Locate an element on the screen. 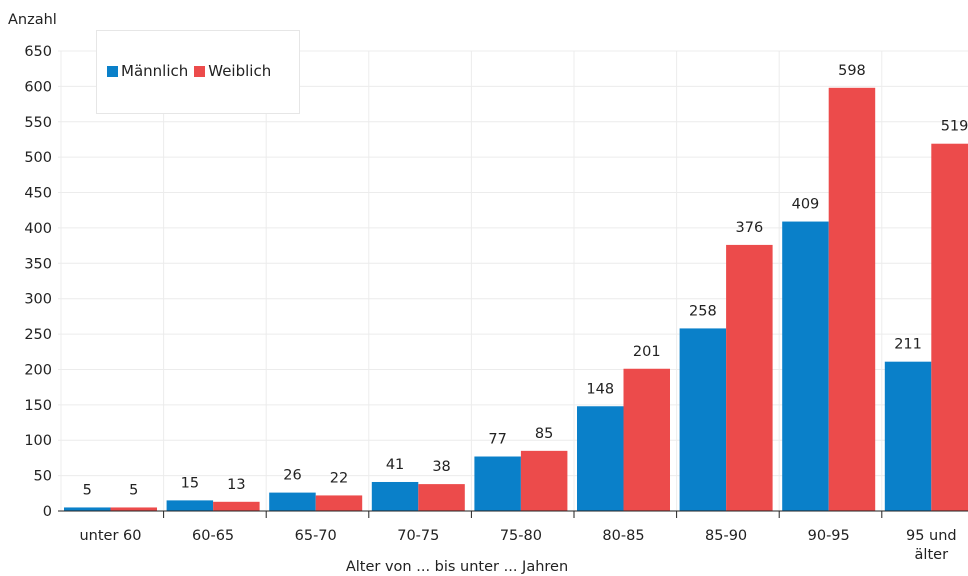 The image size is (968, 576). x-tick-label: 85-90 is located at coordinates (726, 536).